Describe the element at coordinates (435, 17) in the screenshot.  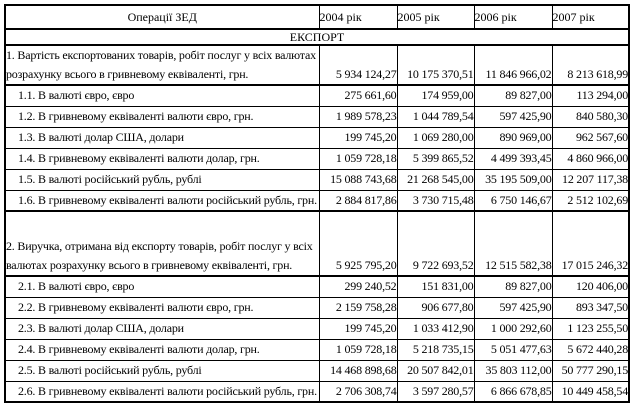
I see `column-header-2005: 2005 рік` at that location.